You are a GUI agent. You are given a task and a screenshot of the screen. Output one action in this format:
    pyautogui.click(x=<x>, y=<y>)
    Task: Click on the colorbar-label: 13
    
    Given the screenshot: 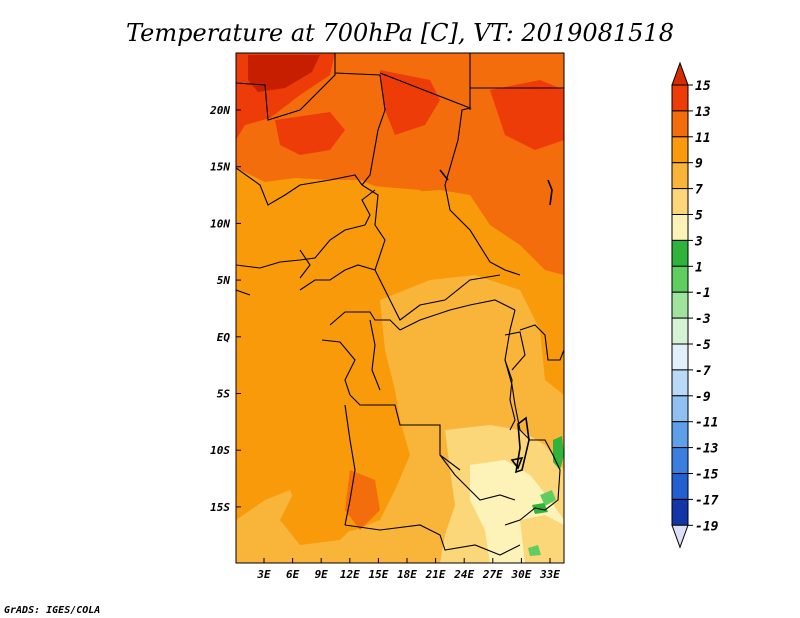 What is the action you would take?
    pyautogui.click(x=703, y=112)
    